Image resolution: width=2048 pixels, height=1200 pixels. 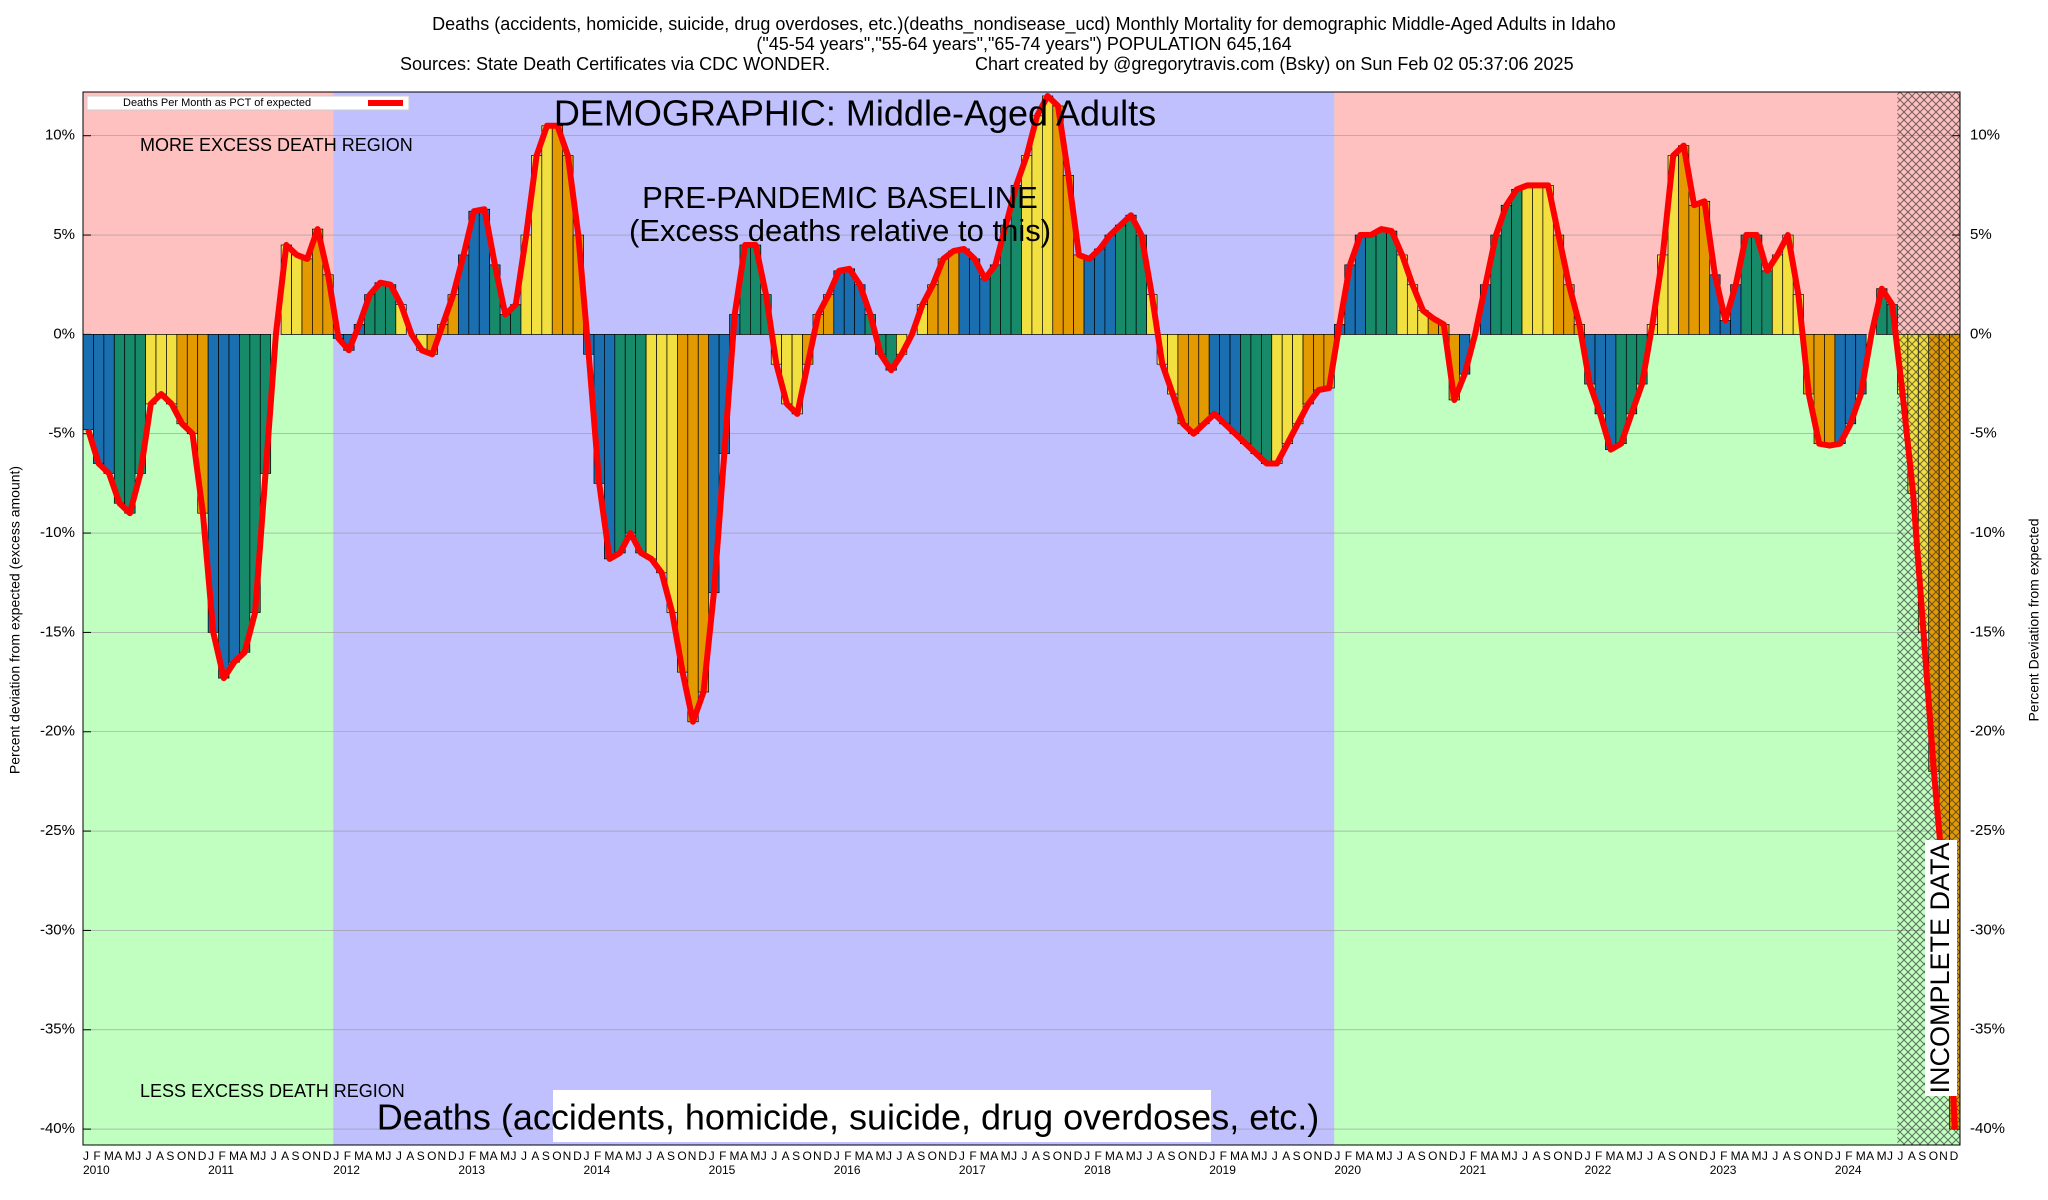 What do you see at coordinates (64, 234) in the screenshot?
I see `y-tick-label: 5%` at bounding box center [64, 234].